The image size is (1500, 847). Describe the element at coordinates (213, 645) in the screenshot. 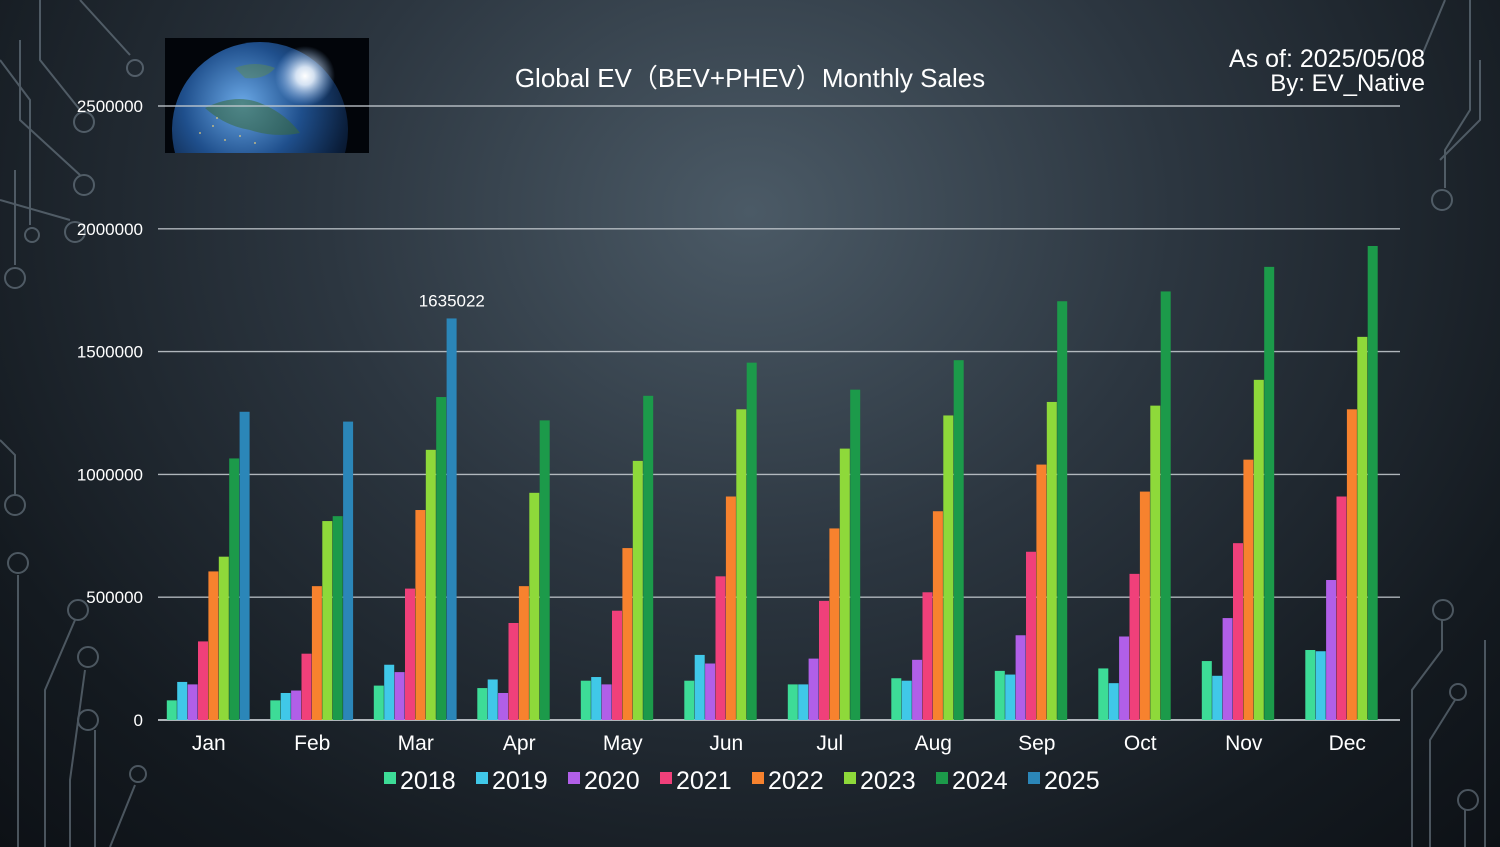

I see `bar-jan-2022` at that location.